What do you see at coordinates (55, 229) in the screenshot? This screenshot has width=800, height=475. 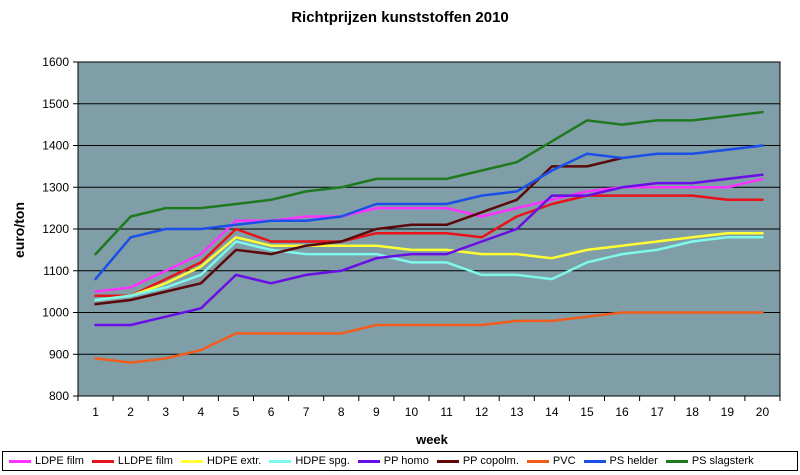 I see `y-tick-label: 1200` at bounding box center [55, 229].